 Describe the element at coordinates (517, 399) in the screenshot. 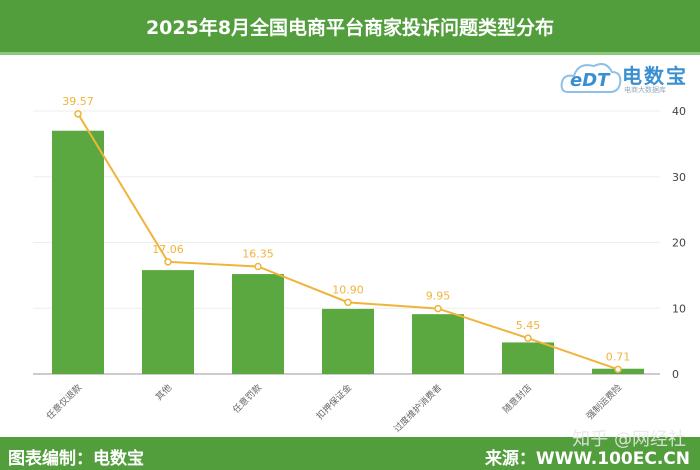

I see `x-tick-label: 随意封店` at that location.